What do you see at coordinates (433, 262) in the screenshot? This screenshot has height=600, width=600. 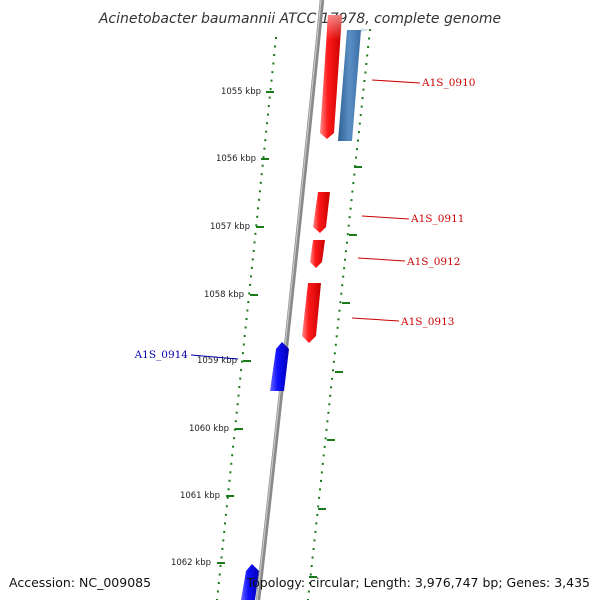 I see `gene-label: A1S_0912` at bounding box center [433, 262].